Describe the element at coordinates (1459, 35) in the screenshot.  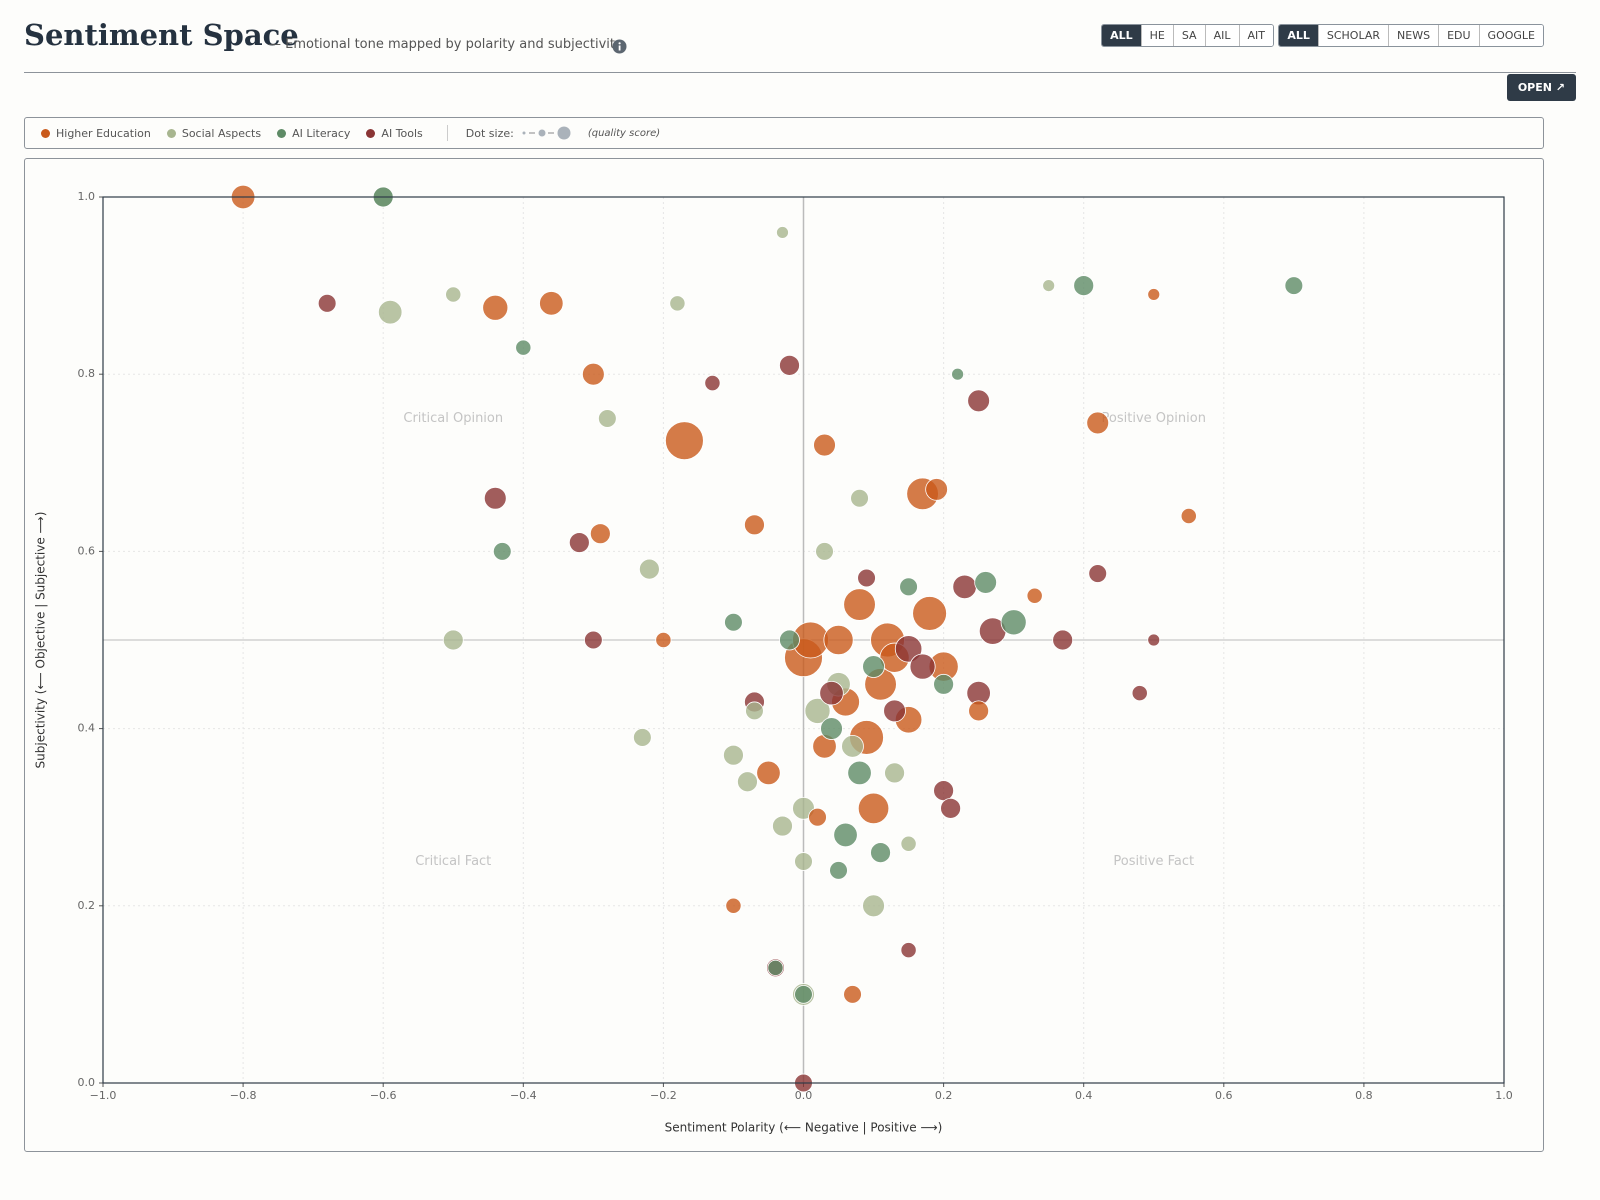
I see `filter-button: EDU` at that location.